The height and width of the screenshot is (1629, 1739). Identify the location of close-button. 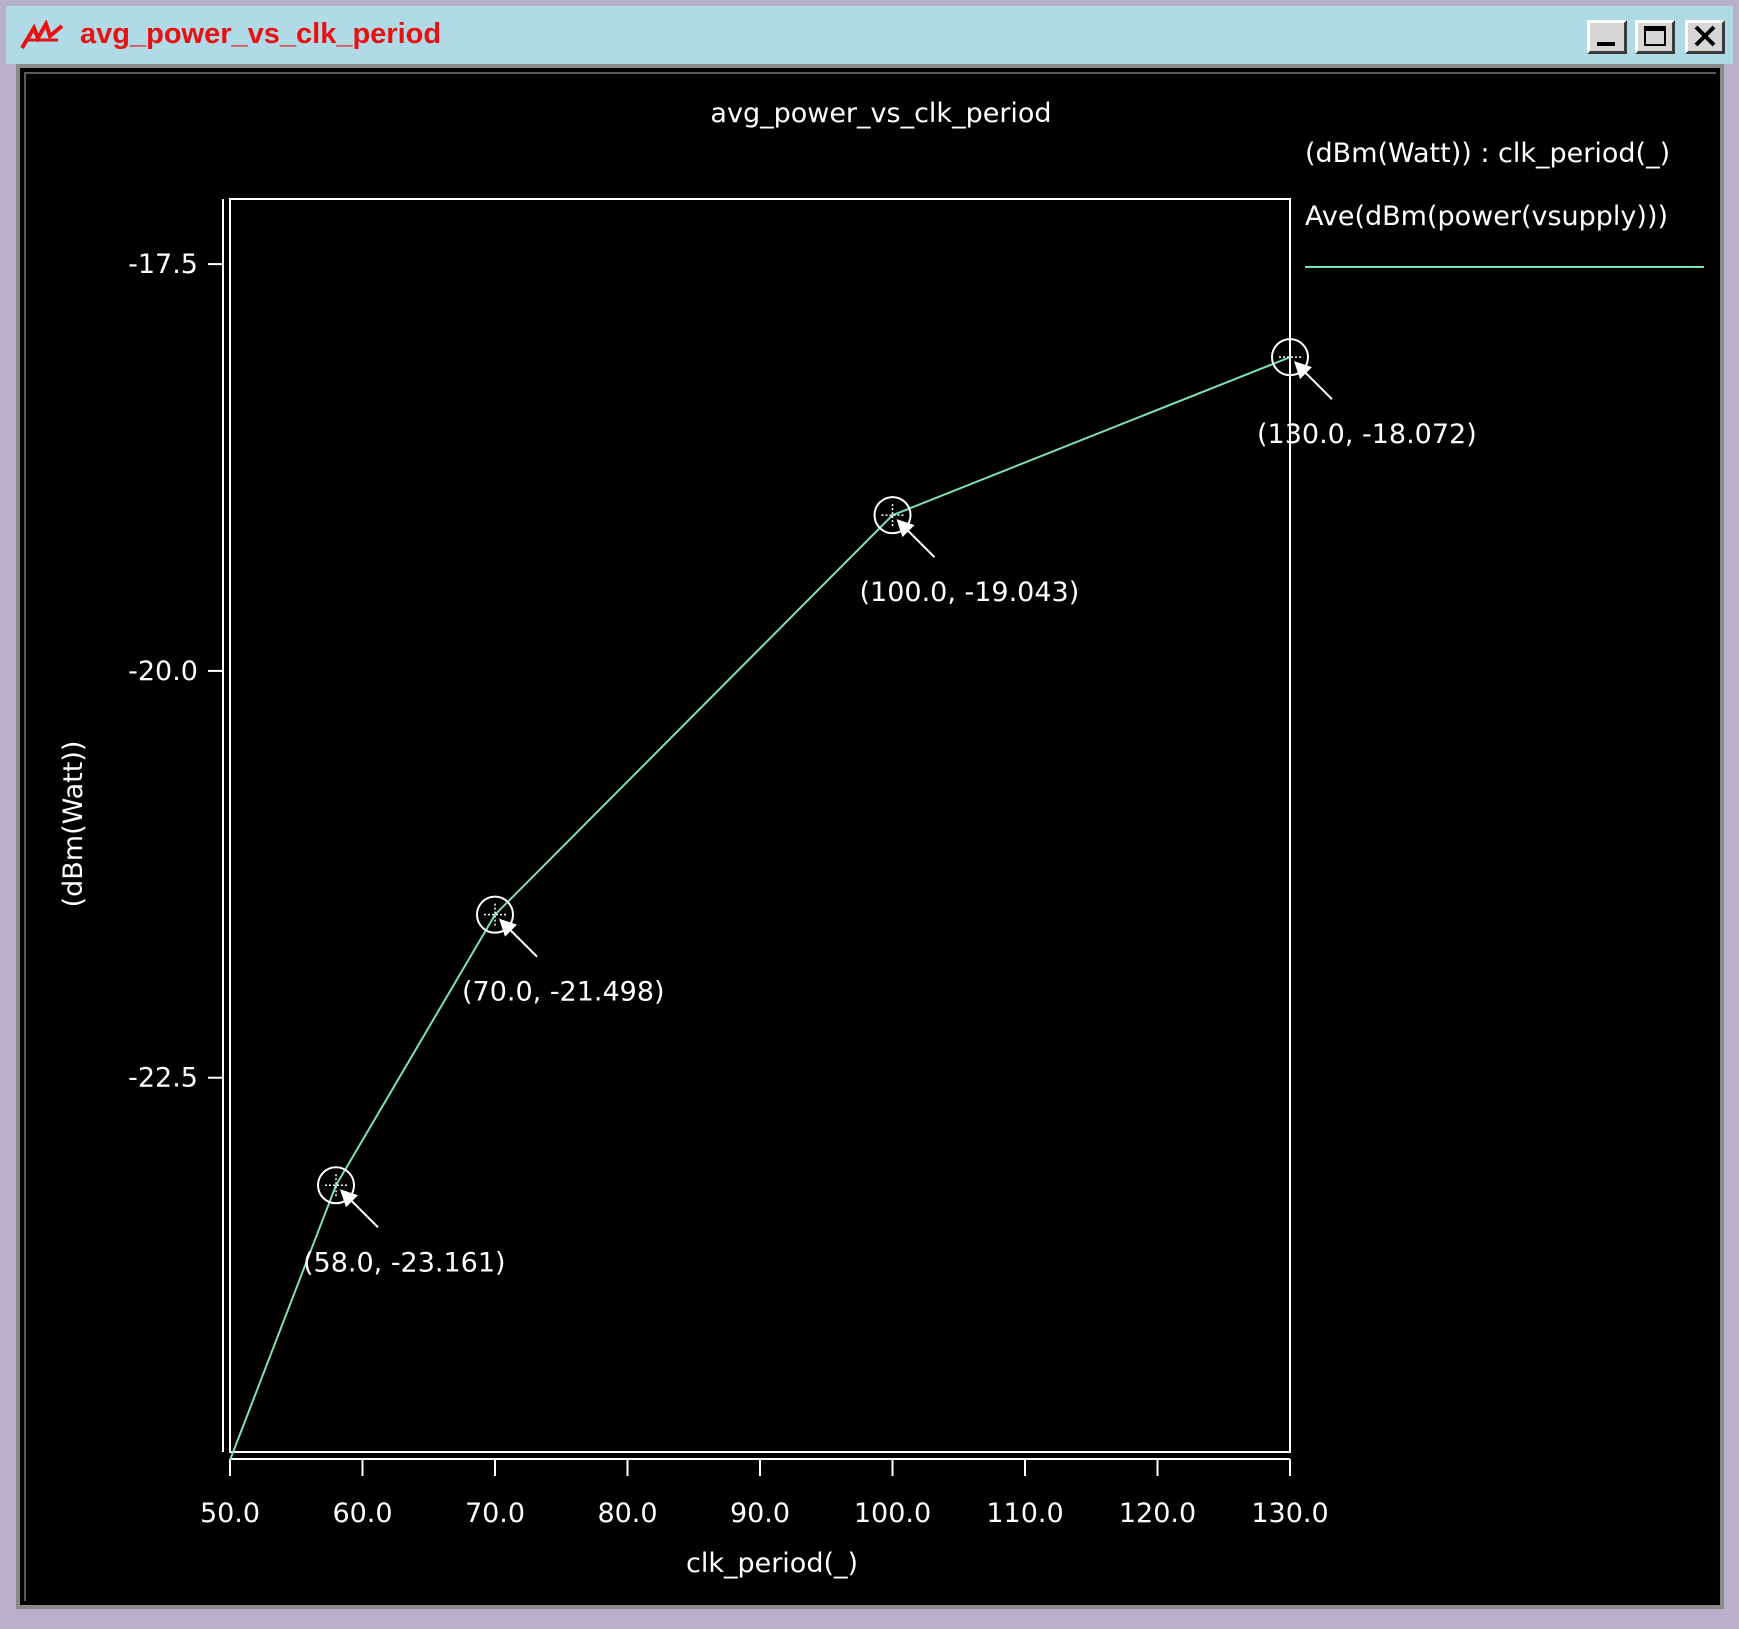
(1705, 37).